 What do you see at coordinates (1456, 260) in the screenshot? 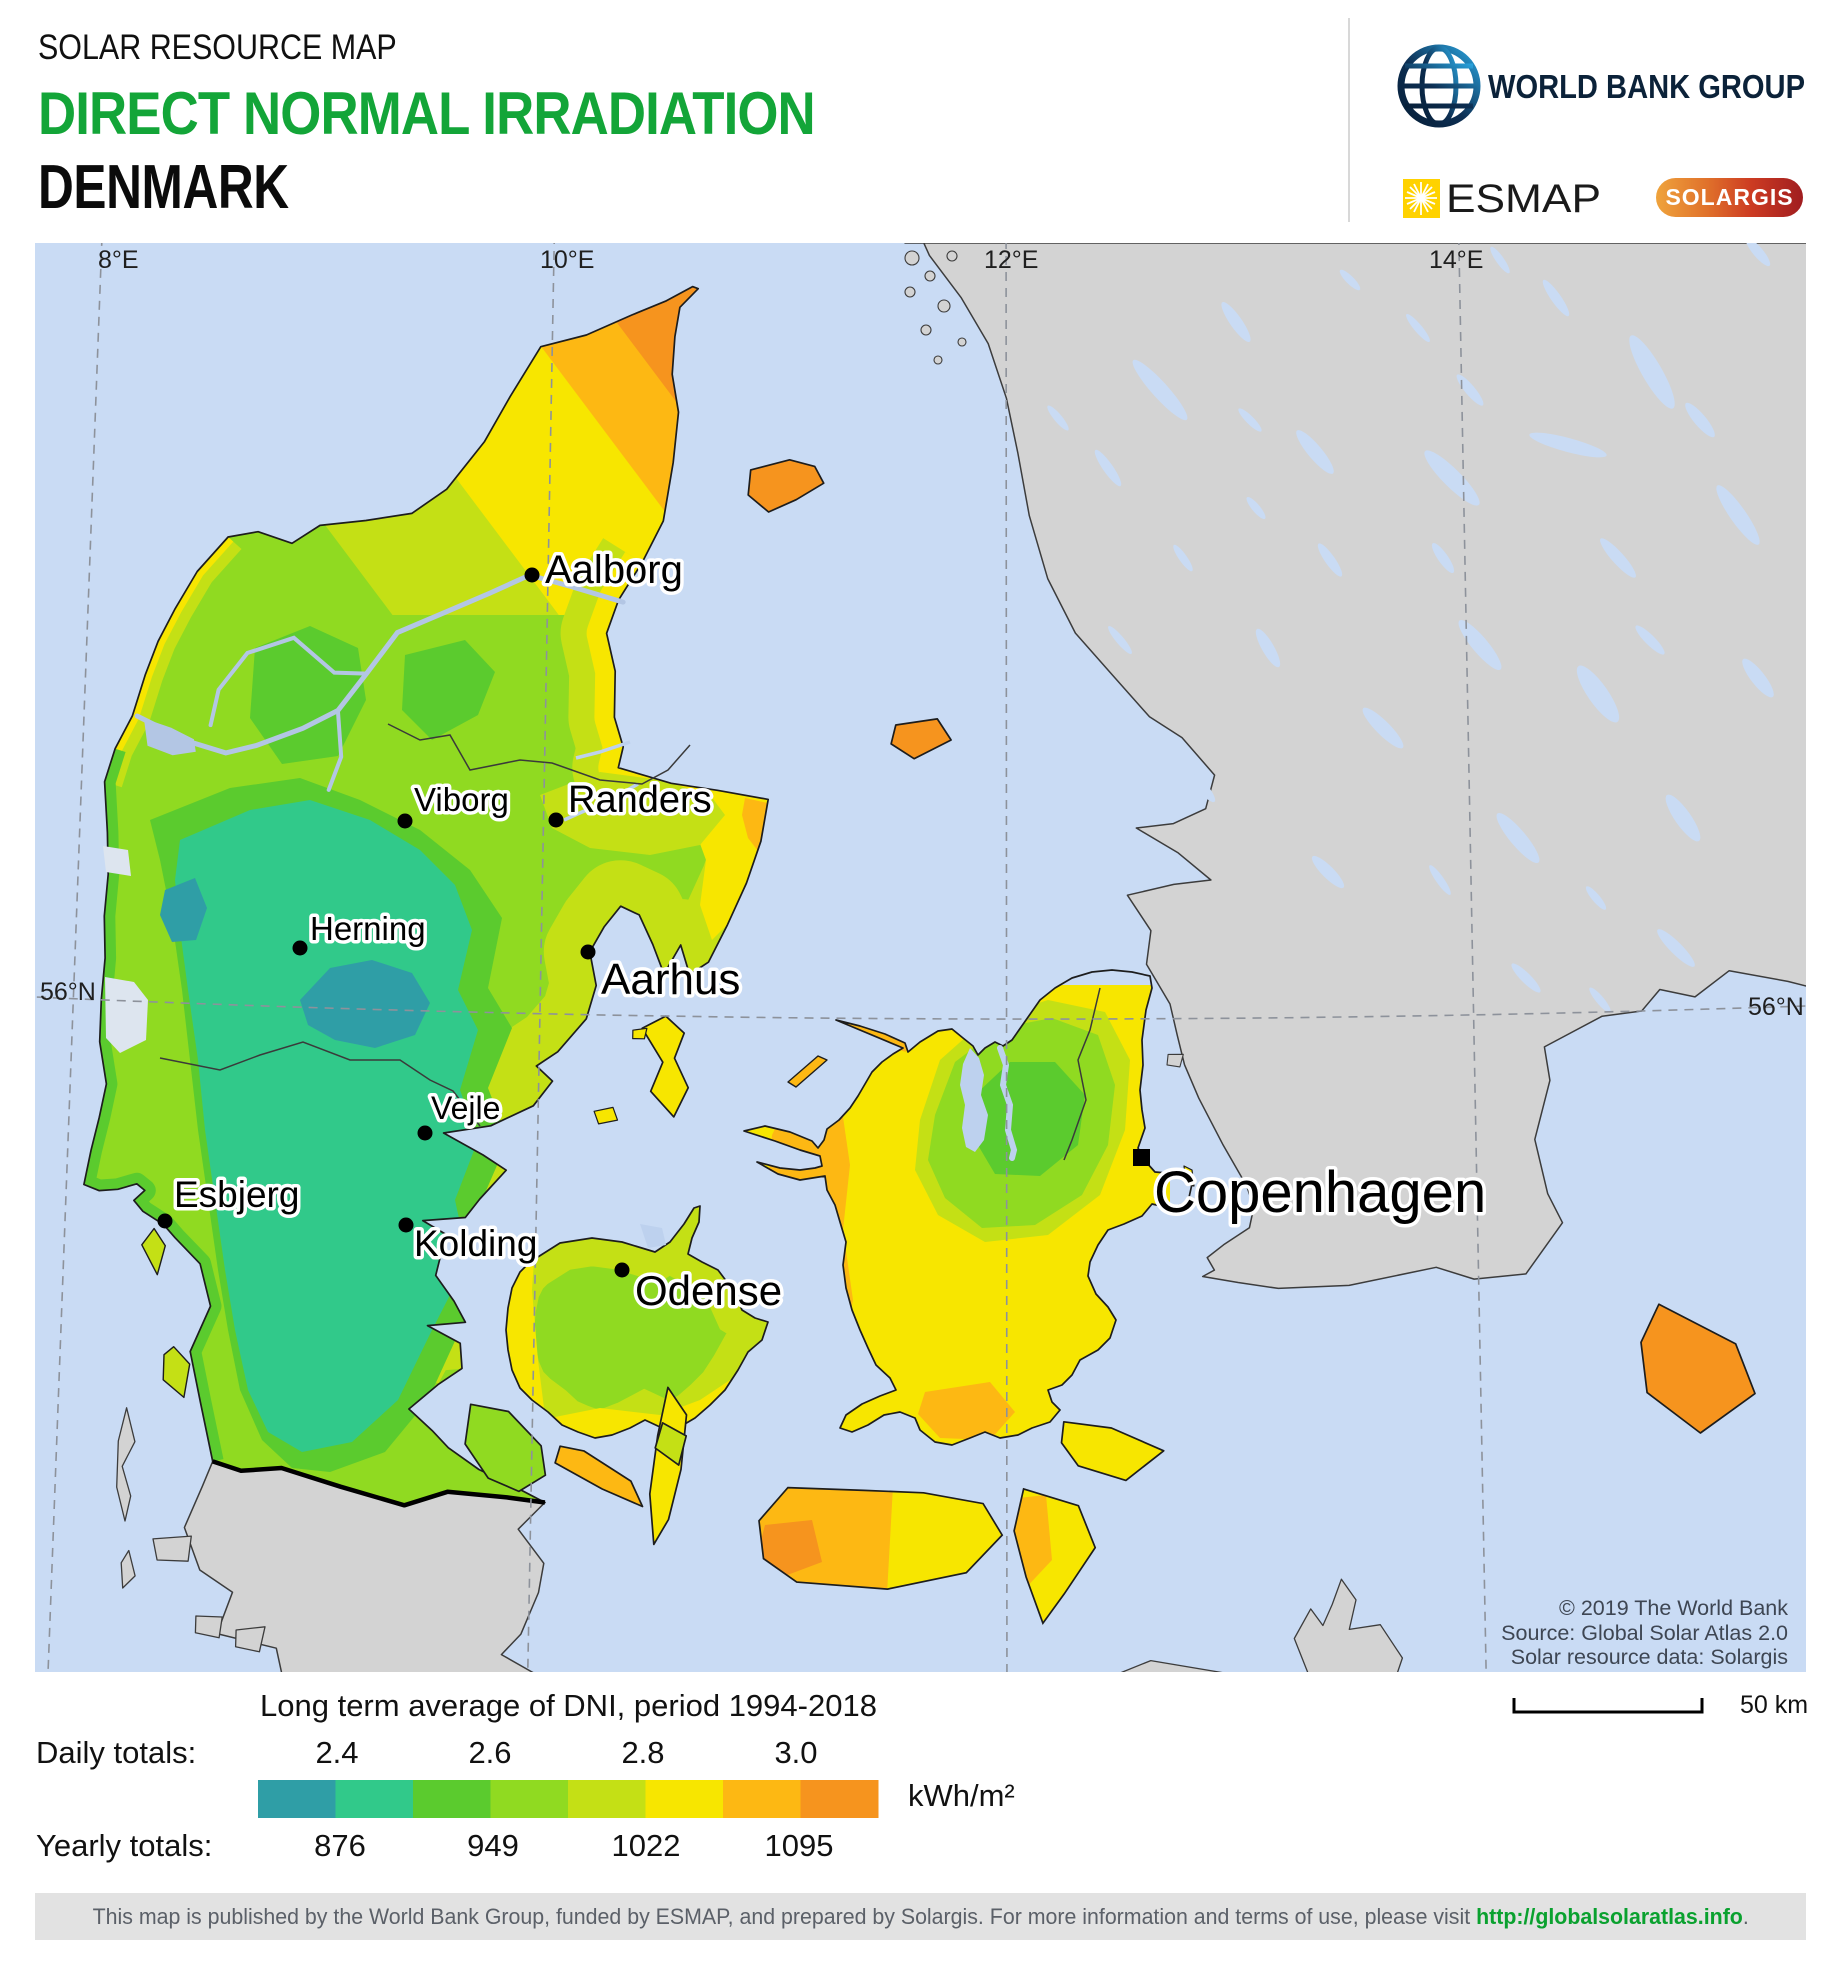
I see `svg-text: 14°E` at bounding box center [1456, 260].